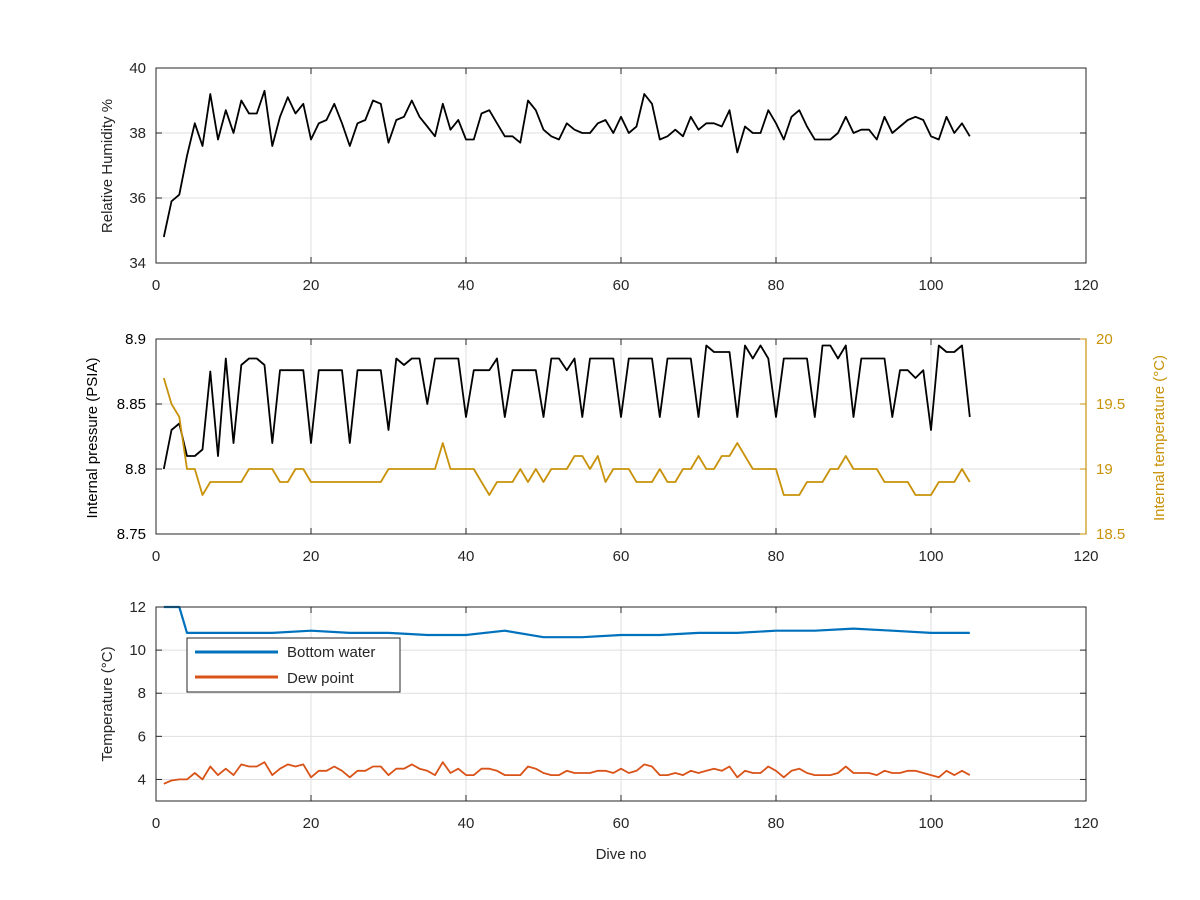 Image resolution: width=1200 pixels, height=900 pixels. Describe the element at coordinates (142, 779) in the screenshot. I see `y-tick-label: 4` at that location.